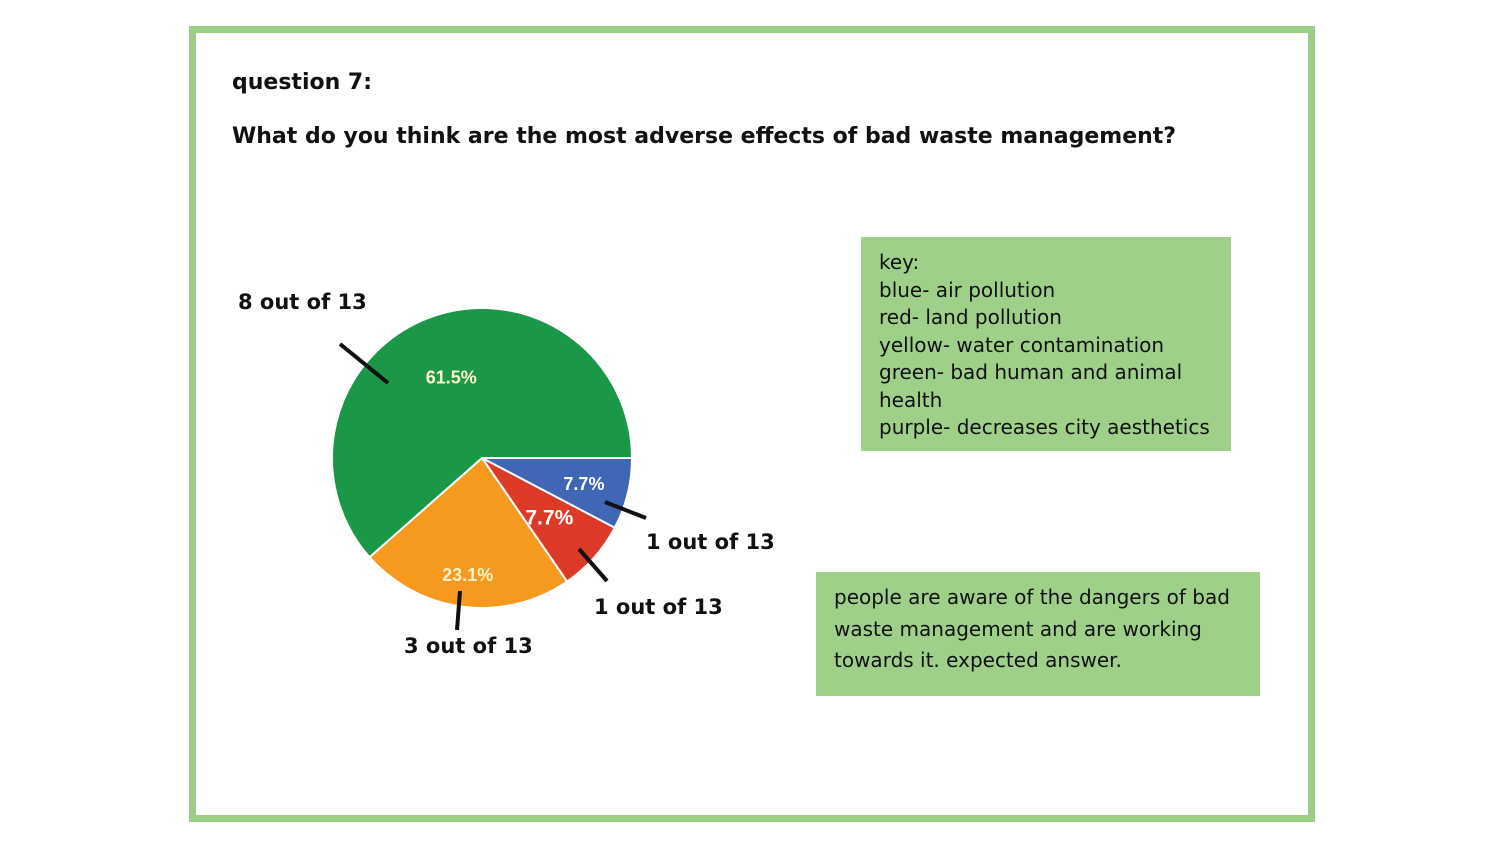 The height and width of the screenshot is (844, 1500). Describe the element at coordinates (658, 607) in the screenshot. I see `callout-red: 1 out of 13` at that location.